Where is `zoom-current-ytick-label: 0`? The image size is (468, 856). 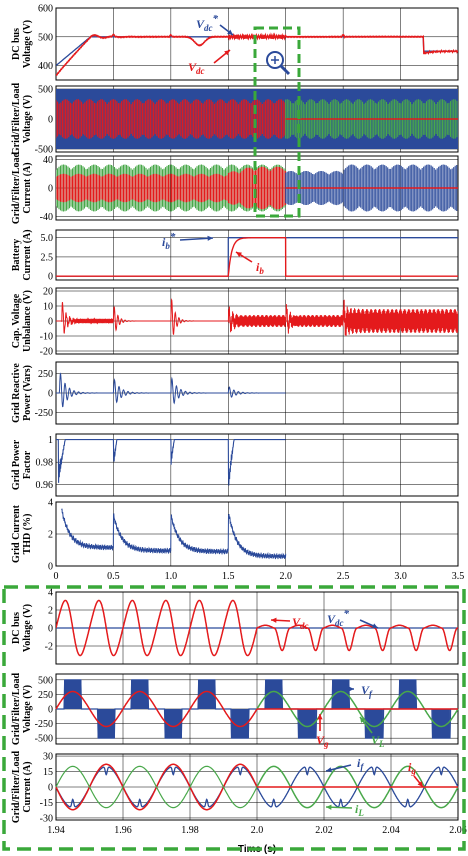 zoom-current-ytick-label: 0 is located at coordinates (50, 788).